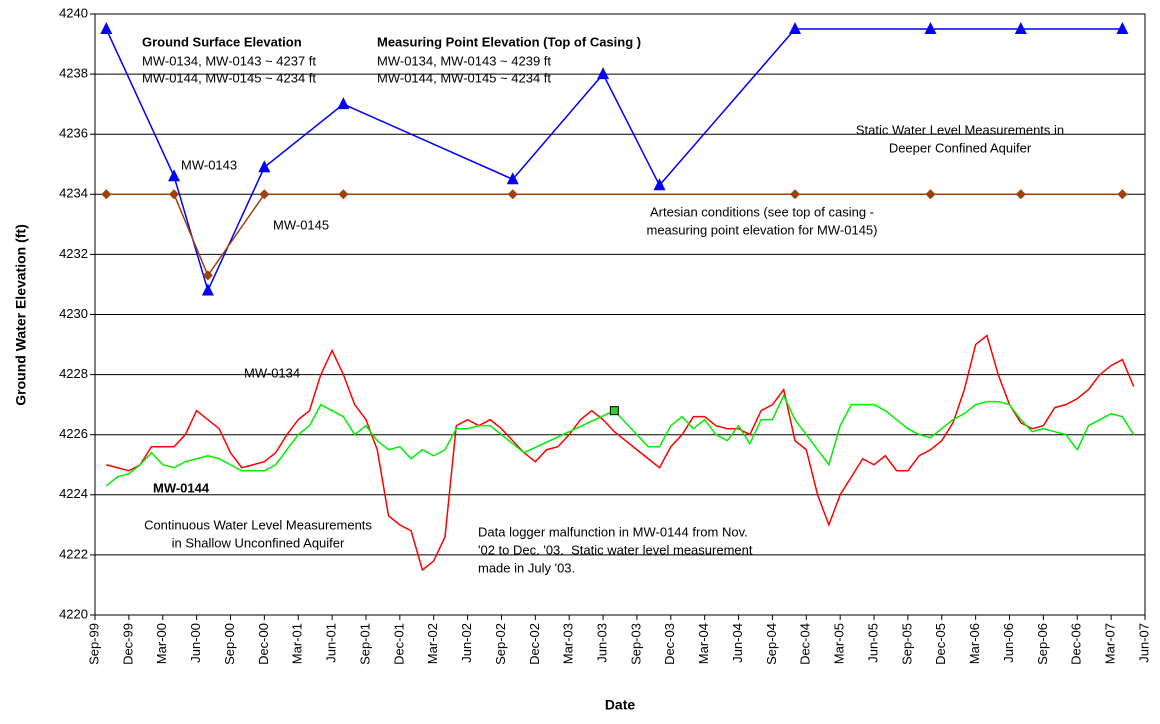  Describe the element at coordinates (364, 644) in the screenshot. I see `x-tick-label: Sep-01` at that location.